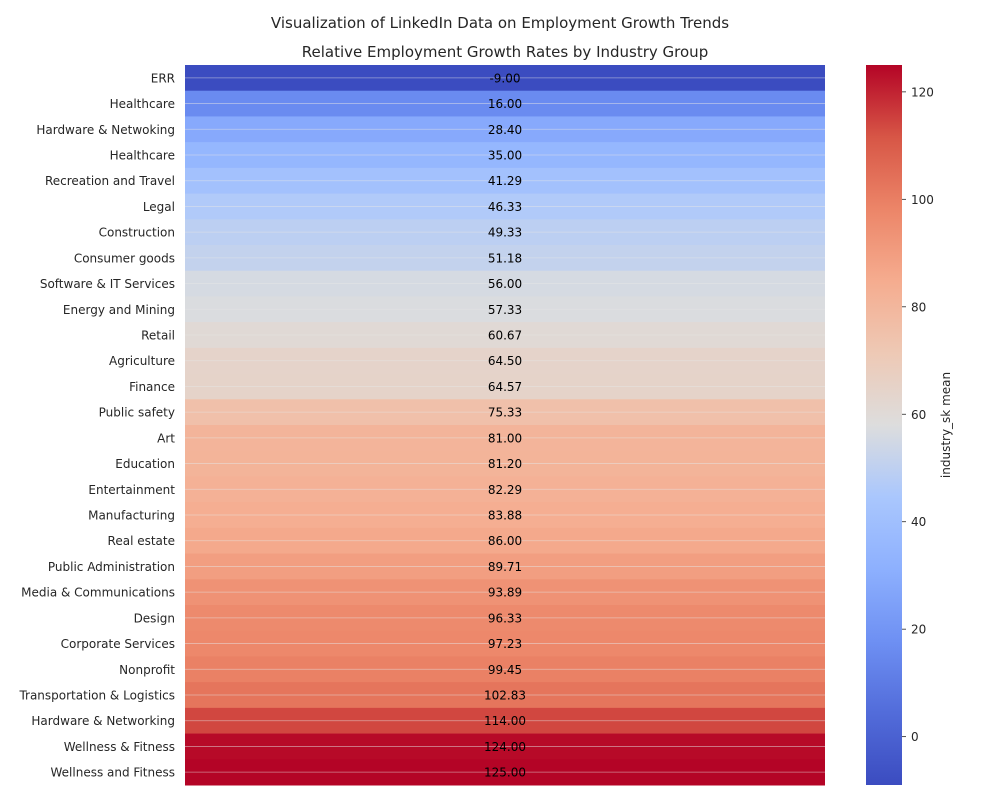 This screenshot has width=1000, height=804. I want to click on cell-value-label: 96.33, so click(505, 618).